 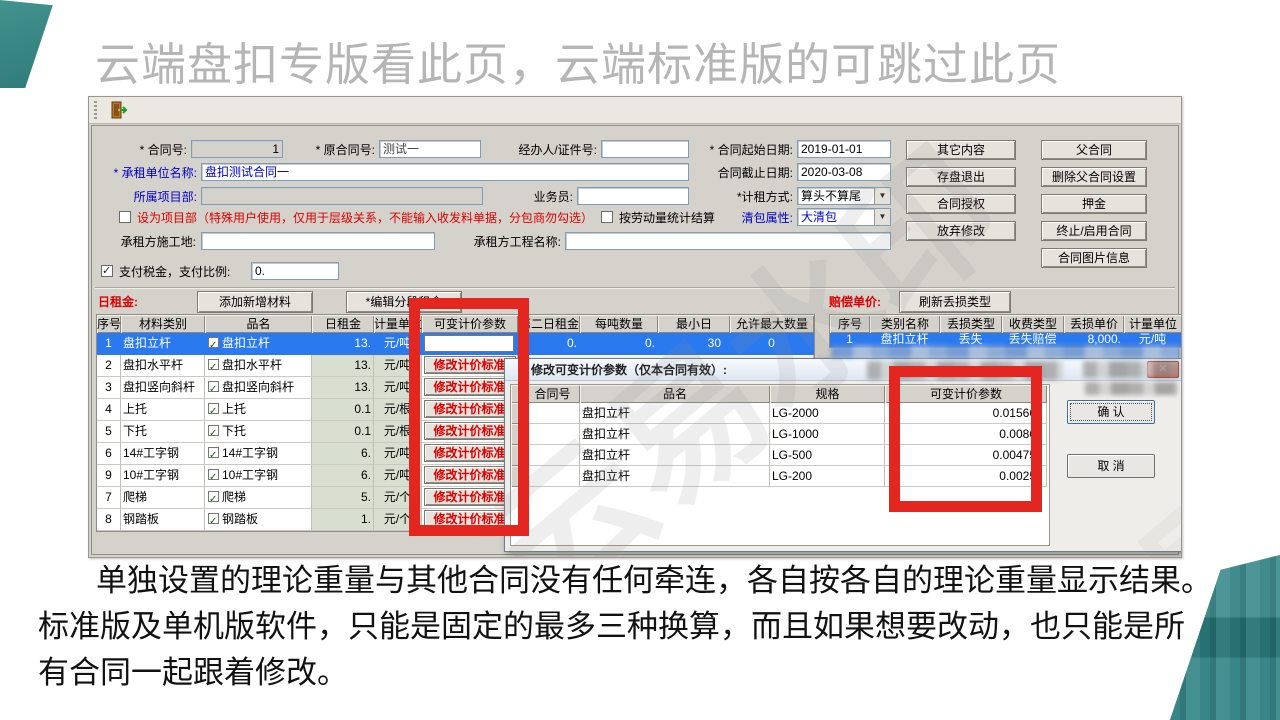 I want to click on col-loss-price: 丢损单价, so click(x=1094, y=324).